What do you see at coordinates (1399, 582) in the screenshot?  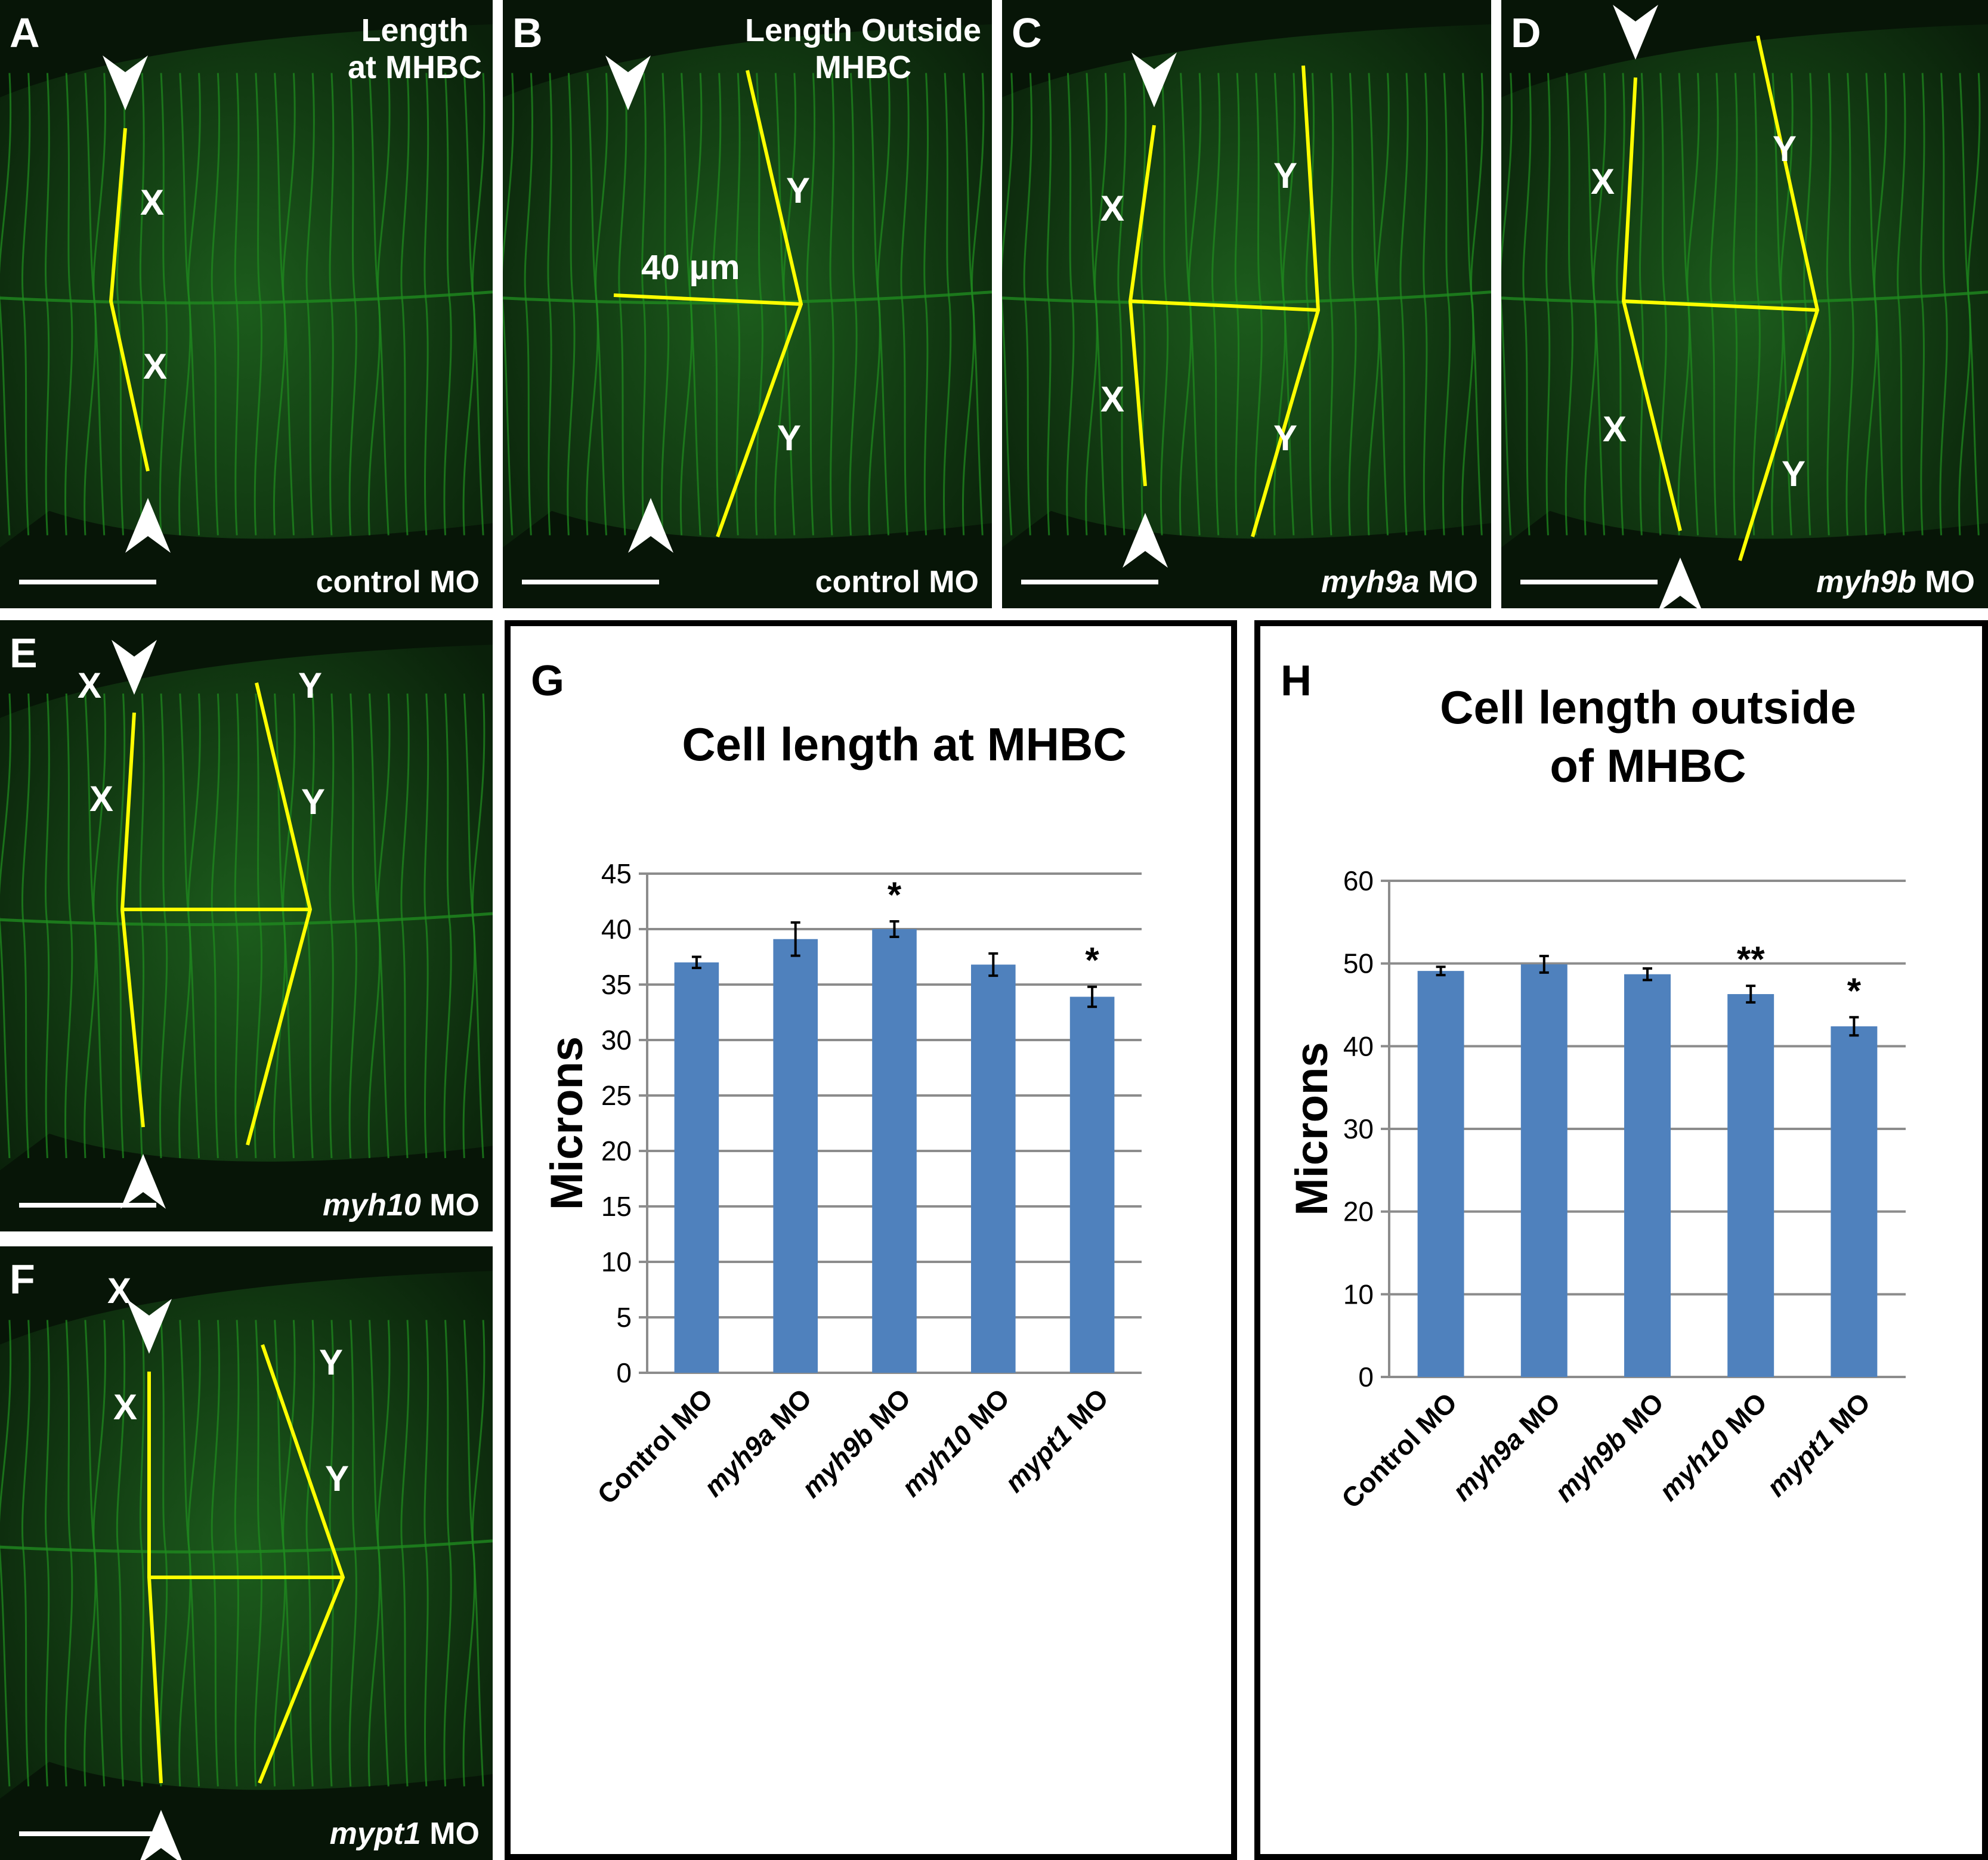 I see `condition-label: myh9a MO` at bounding box center [1399, 582].